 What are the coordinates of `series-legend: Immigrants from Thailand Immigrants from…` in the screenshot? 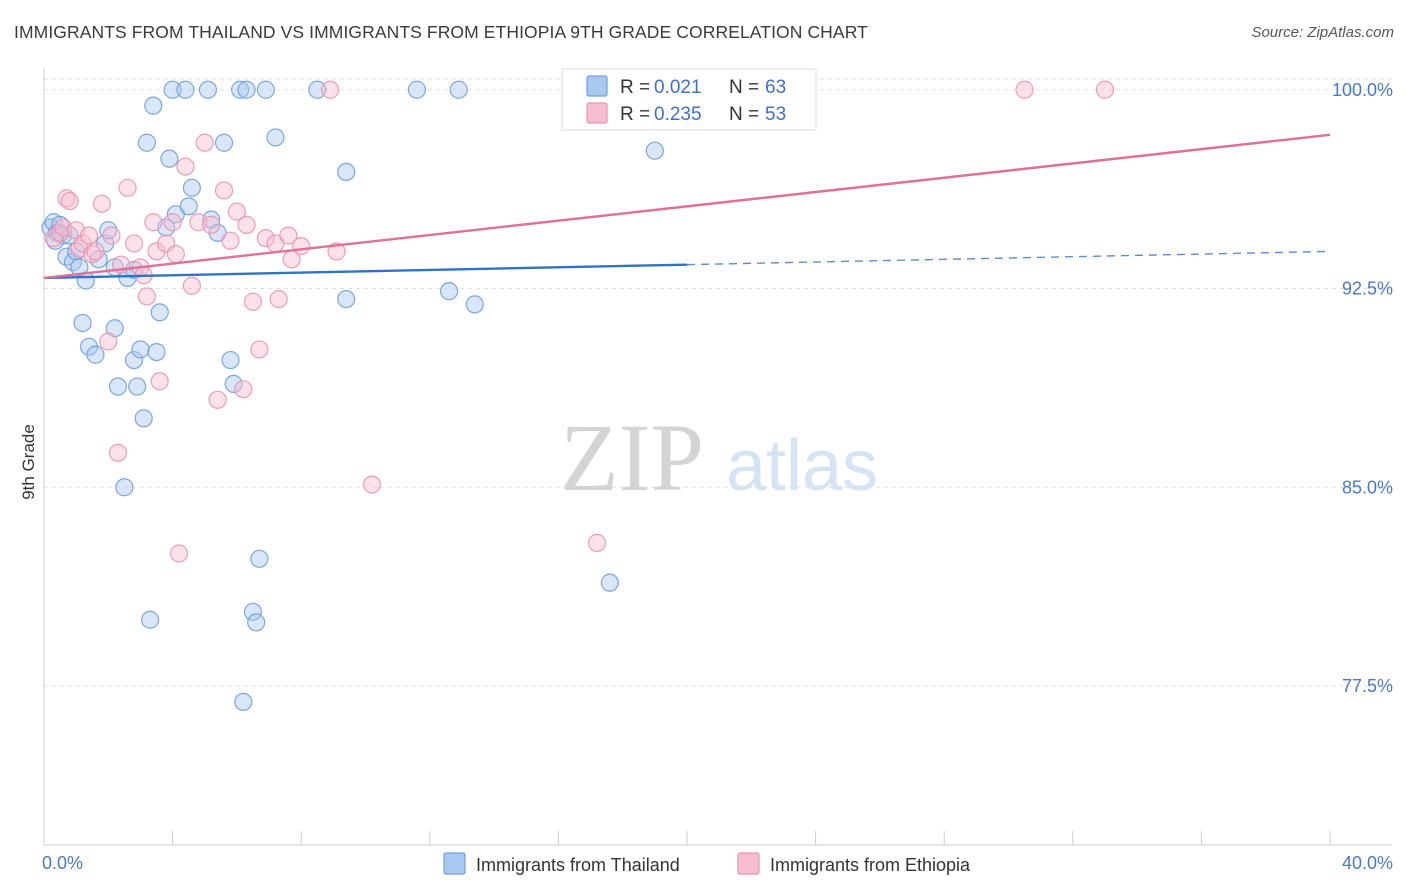 It's located at (707, 863).